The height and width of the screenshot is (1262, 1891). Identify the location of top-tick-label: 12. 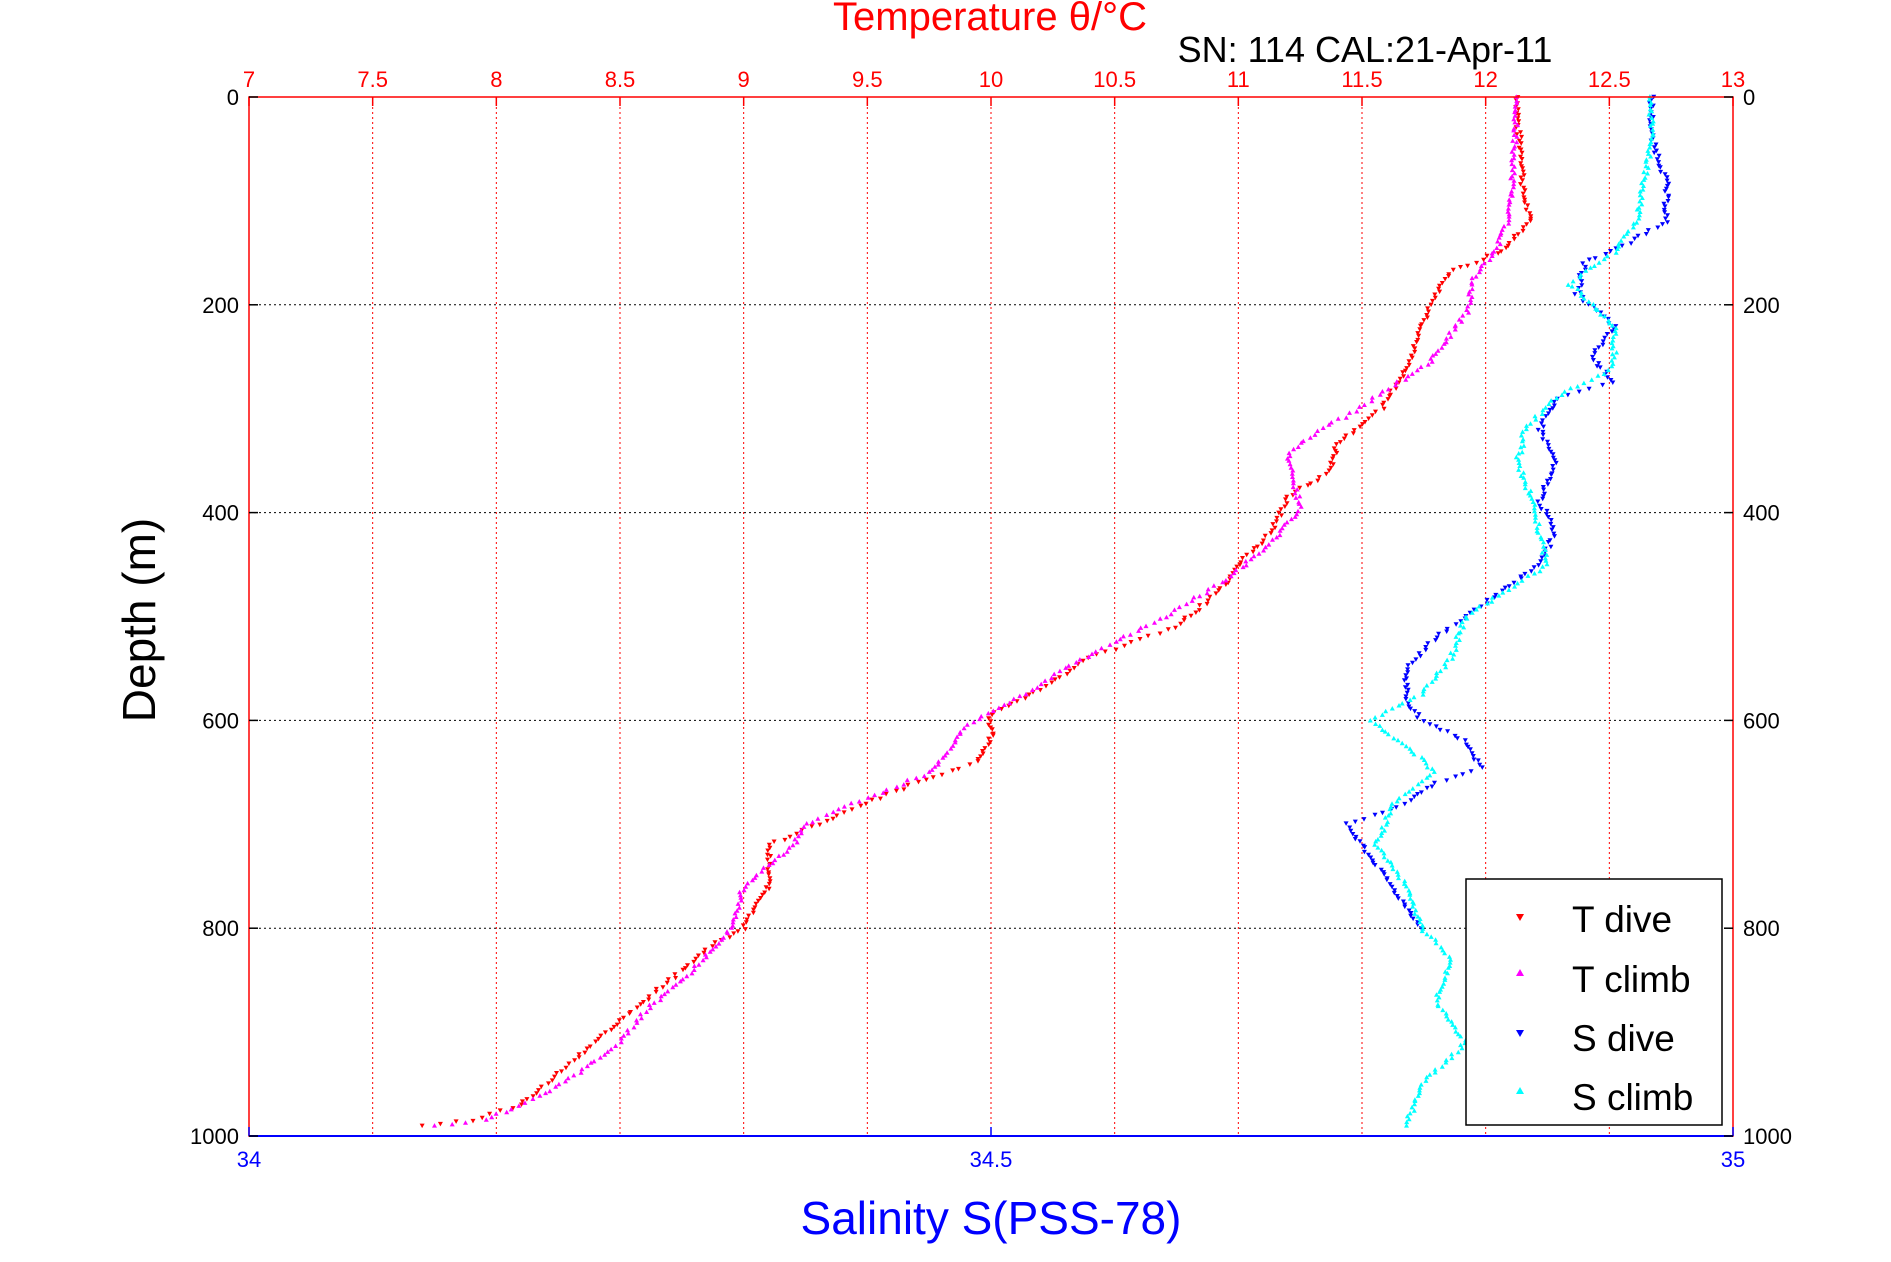
(1485, 79).